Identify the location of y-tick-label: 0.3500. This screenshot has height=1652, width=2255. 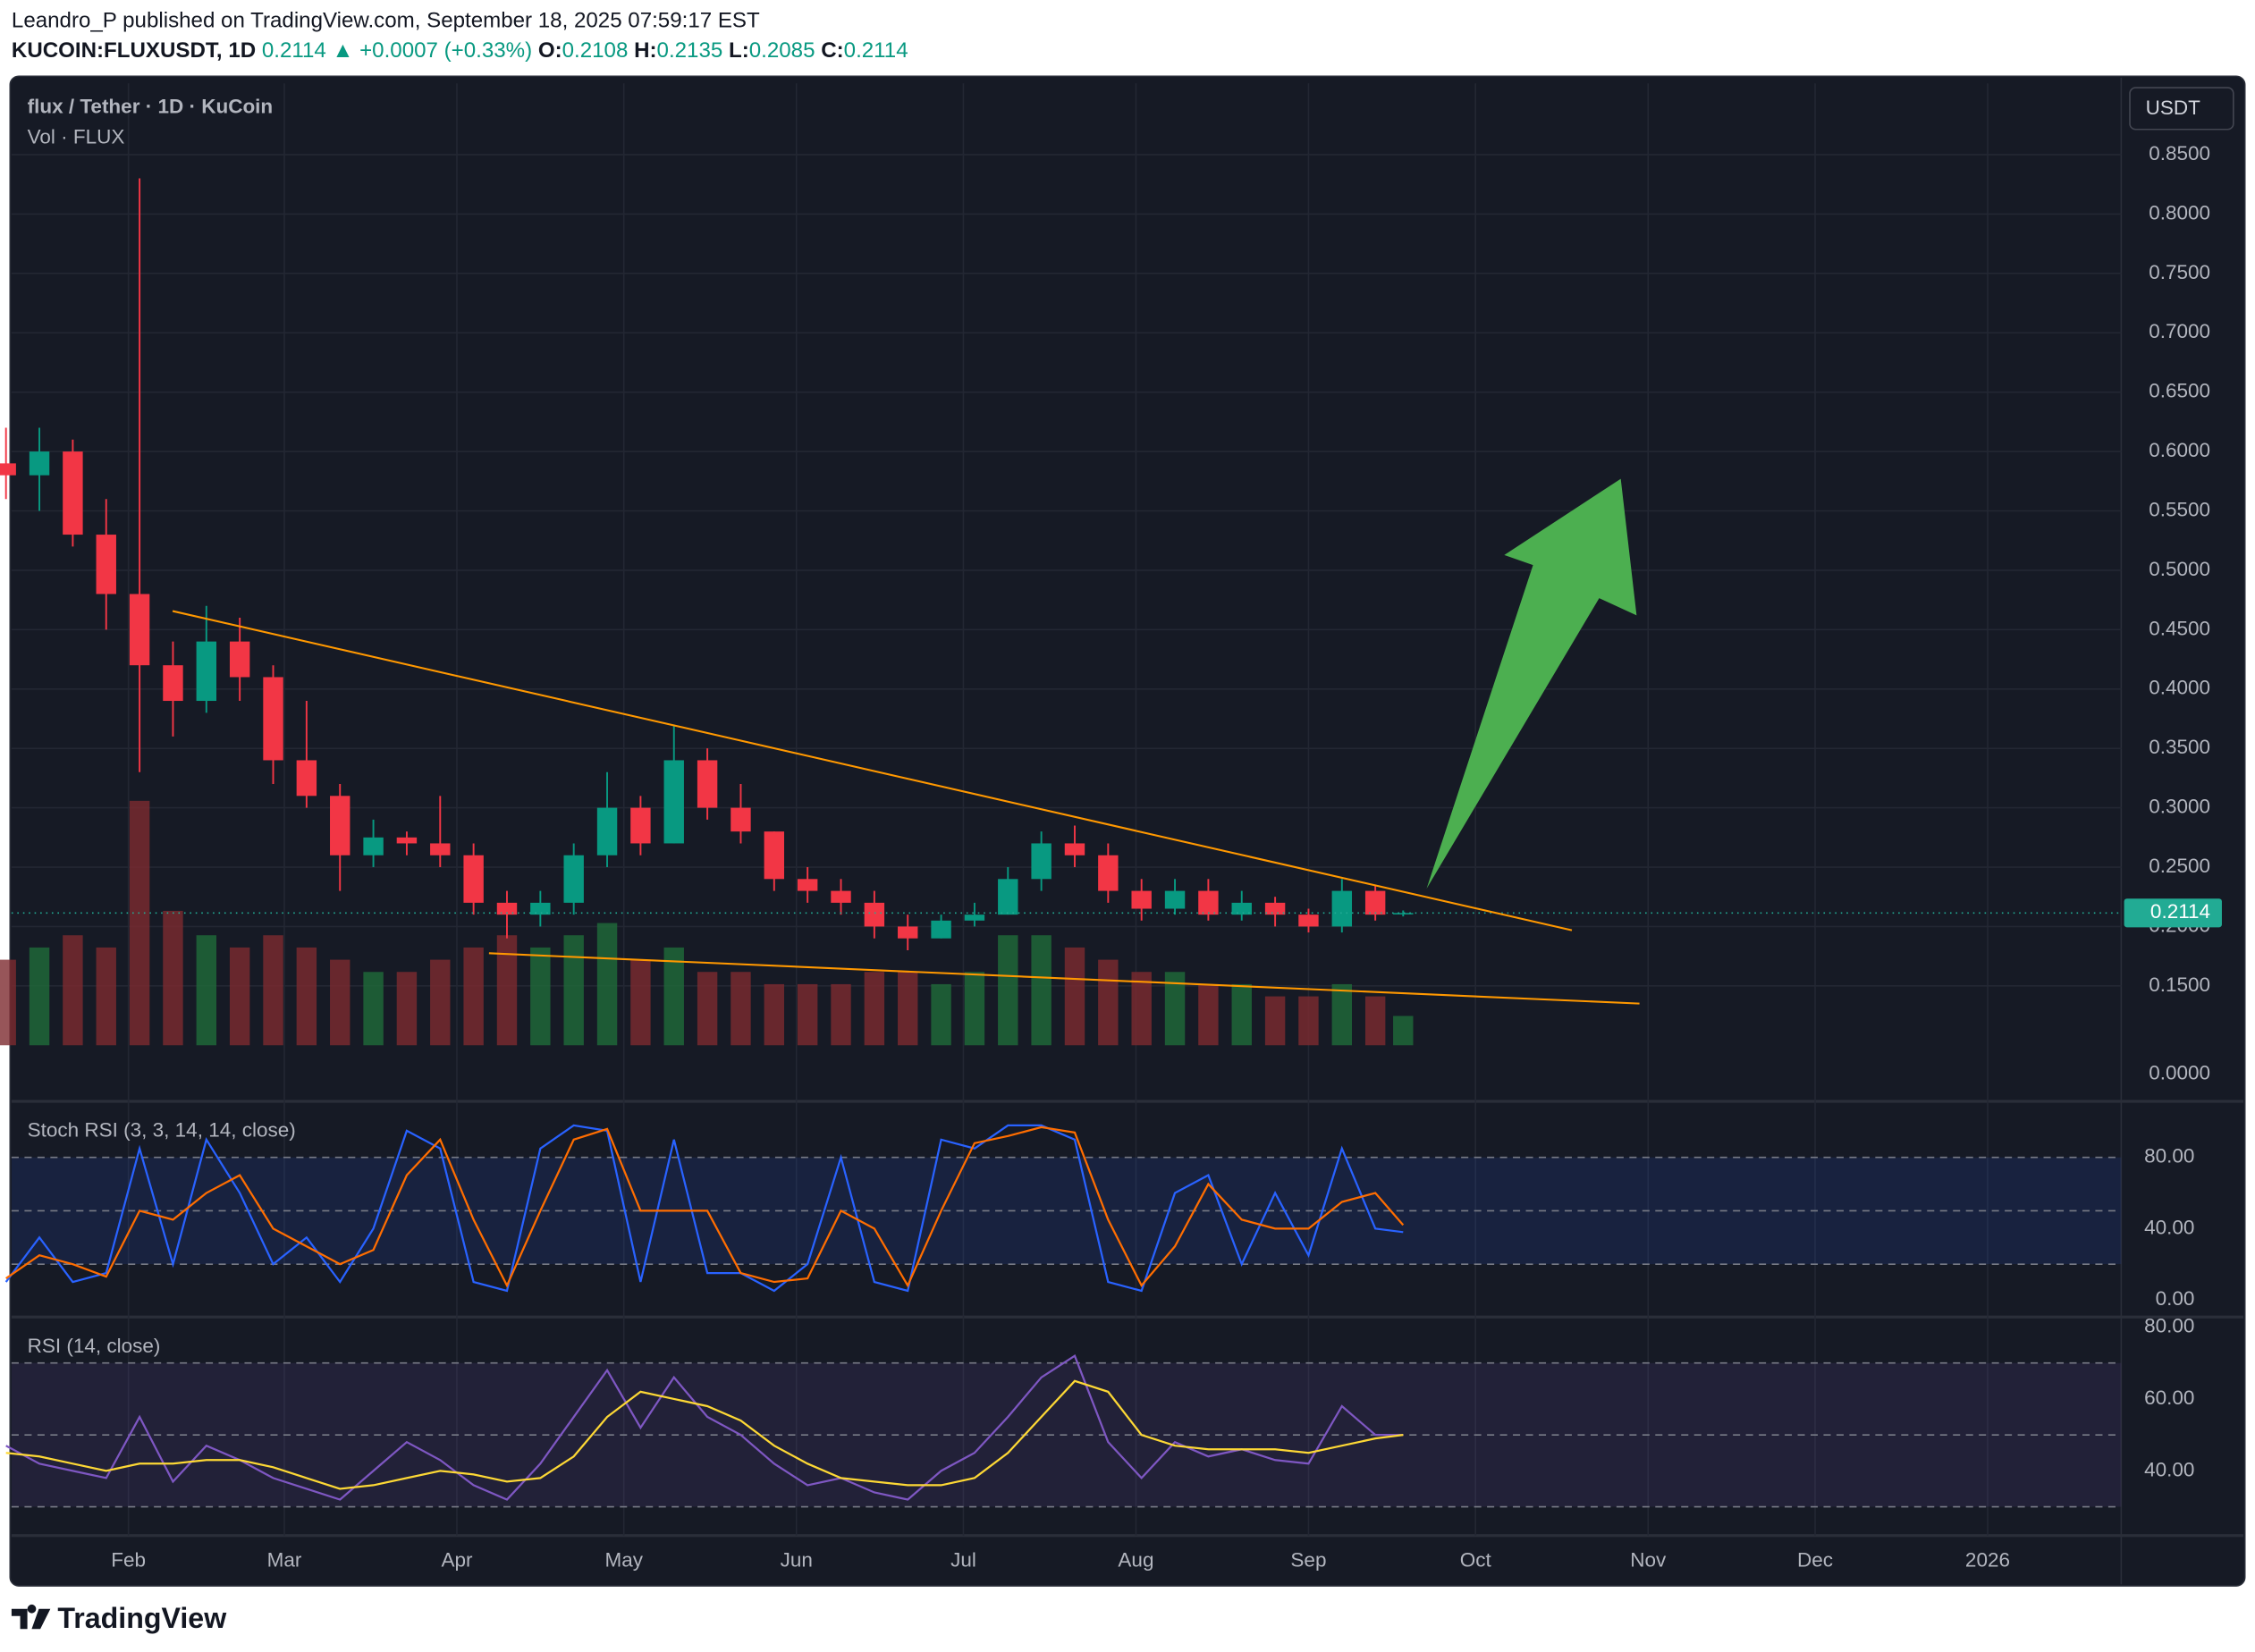
(2179, 747).